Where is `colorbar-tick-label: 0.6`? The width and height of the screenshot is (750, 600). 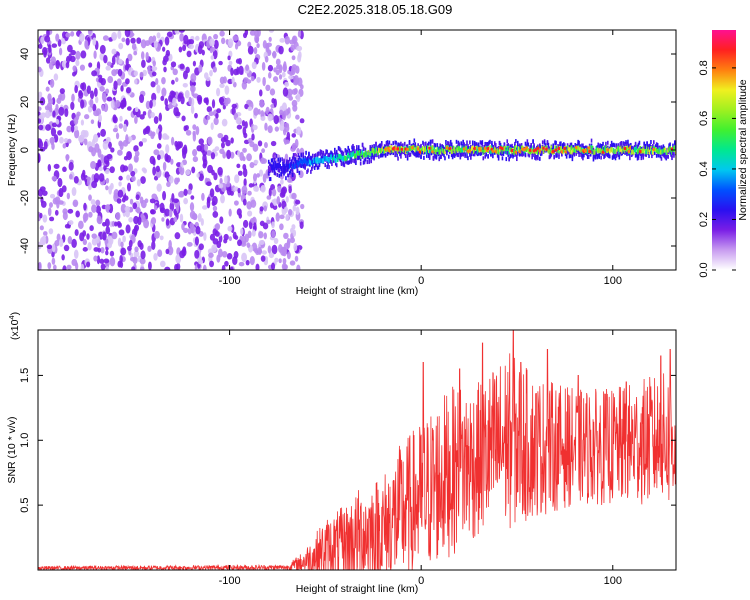 colorbar-tick-label: 0.6 is located at coordinates (704, 118).